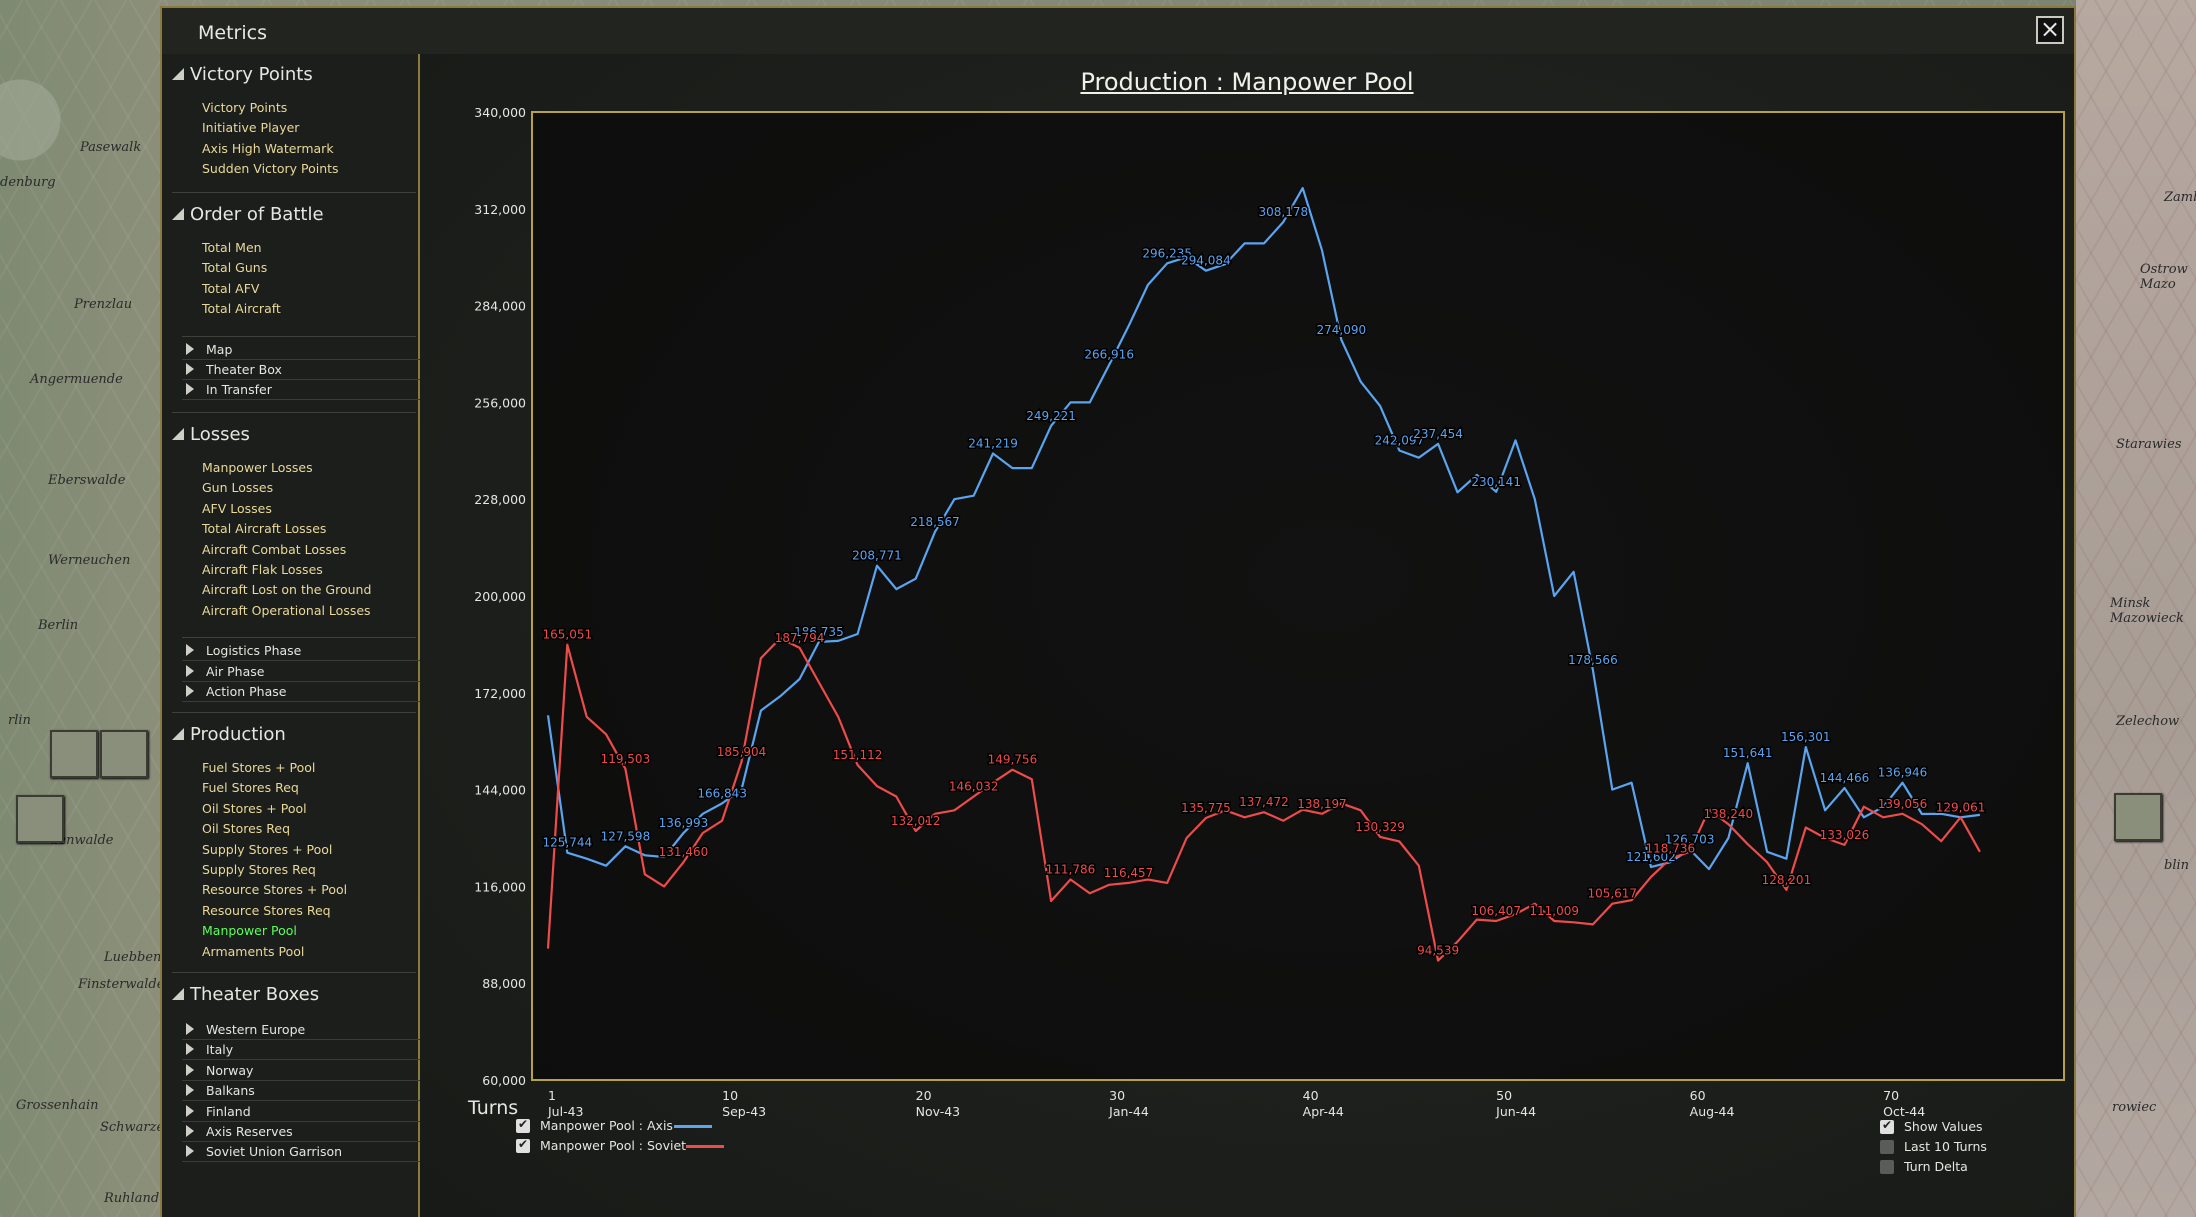 This screenshot has height=1217, width=2196. What do you see at coordinates (235, 268) in the screenshot?
I see `sidebar-item: Total Guns` at bounding box center [235, 268].